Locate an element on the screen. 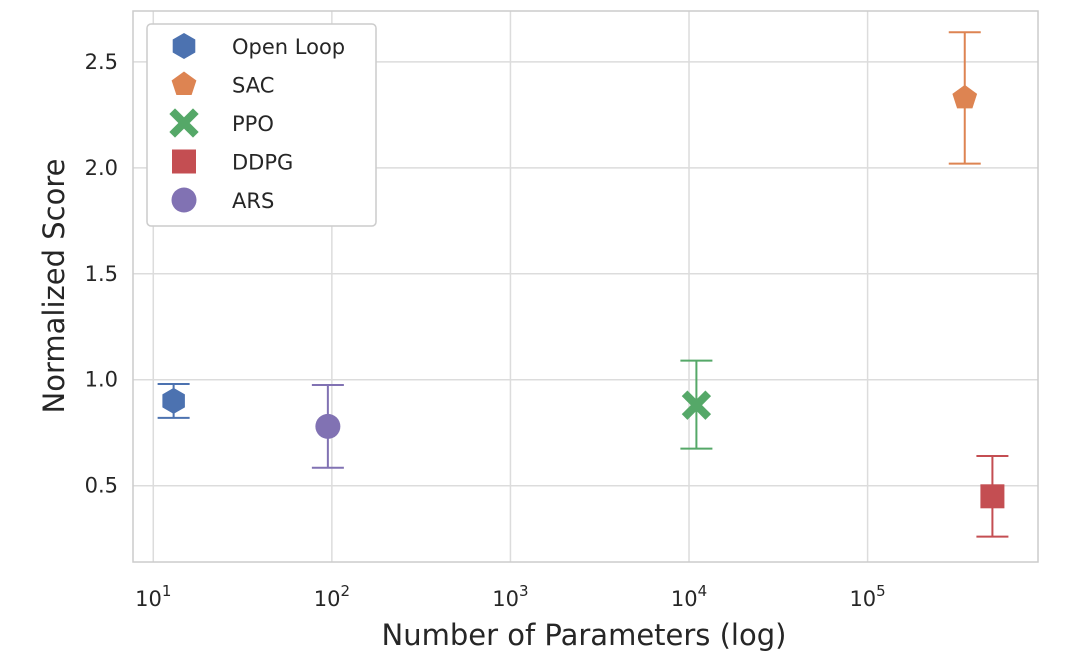 This screenshot has width=1068, height=671. data-point-ars is located at coordinates (328, 426).